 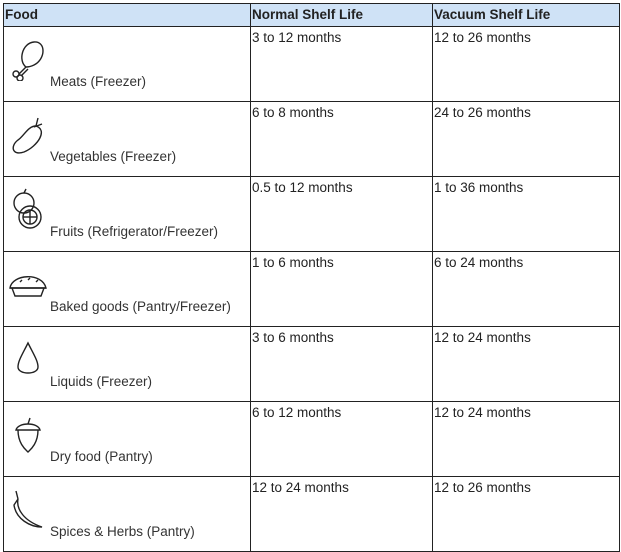 I want to click on food-label: Fruits (Refrigerator/Freezer), so click(x=134, y=231).